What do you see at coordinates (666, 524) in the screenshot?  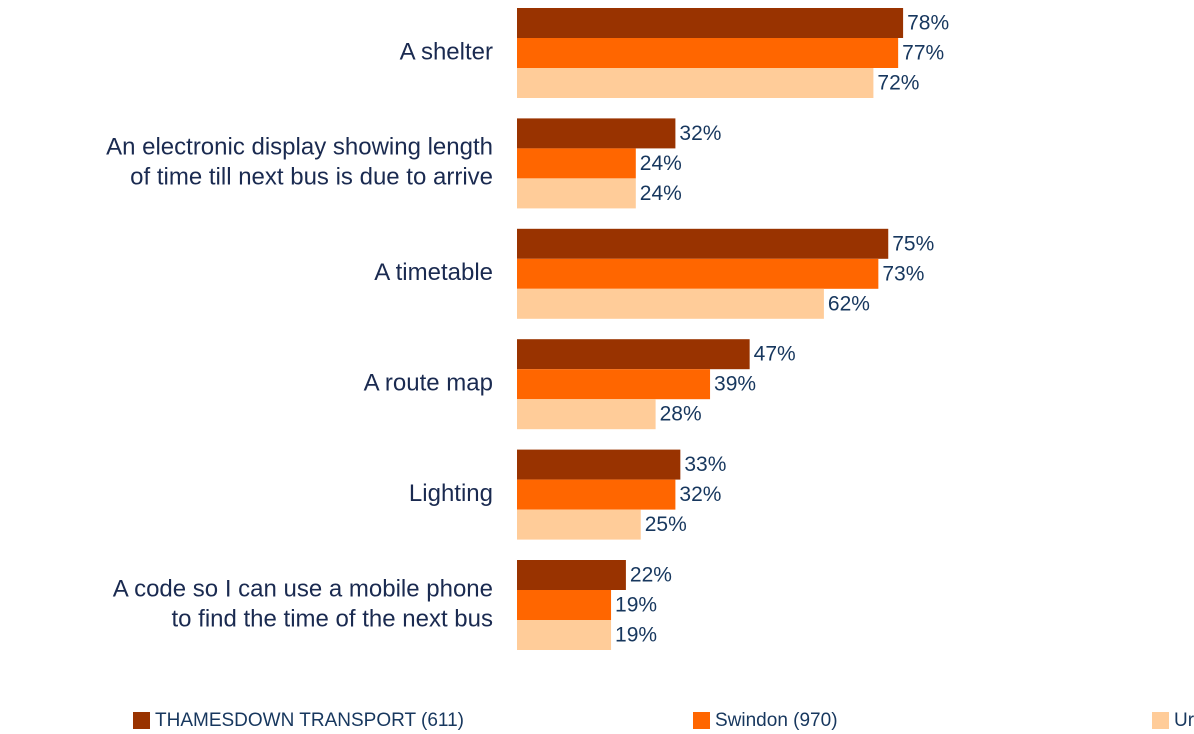 I see `value-label: 25%` at bounding box center [666, 524].